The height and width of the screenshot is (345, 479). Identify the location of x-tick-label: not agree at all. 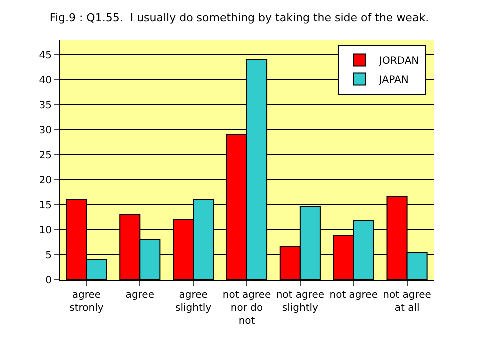
(407, 302).